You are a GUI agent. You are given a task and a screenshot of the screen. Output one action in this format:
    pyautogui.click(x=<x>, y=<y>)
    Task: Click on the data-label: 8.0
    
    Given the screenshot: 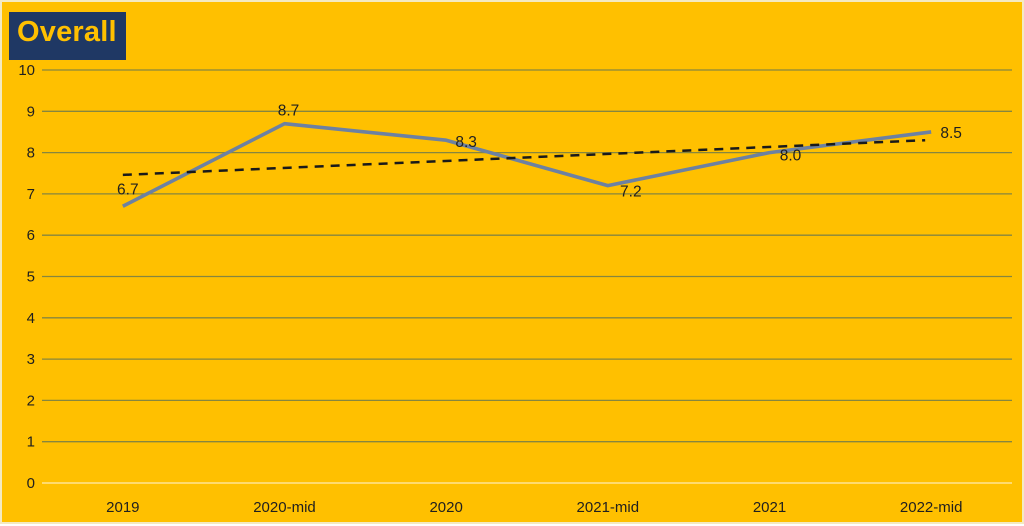 What is the action you would take?
    pyautogui.click(x=791, y=156)
    